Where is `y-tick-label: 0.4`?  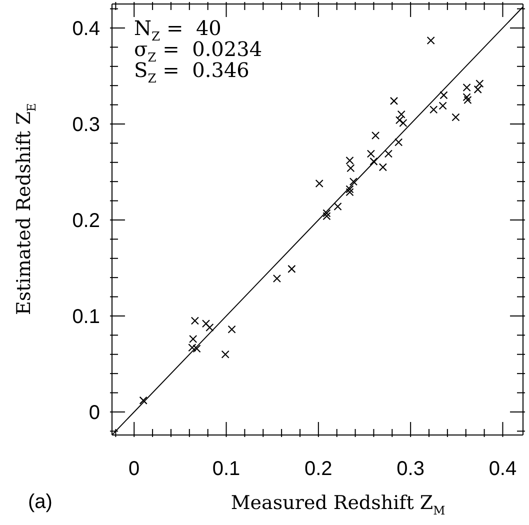
y-tick-label: 0.4 is located at coordinates (86, 29).